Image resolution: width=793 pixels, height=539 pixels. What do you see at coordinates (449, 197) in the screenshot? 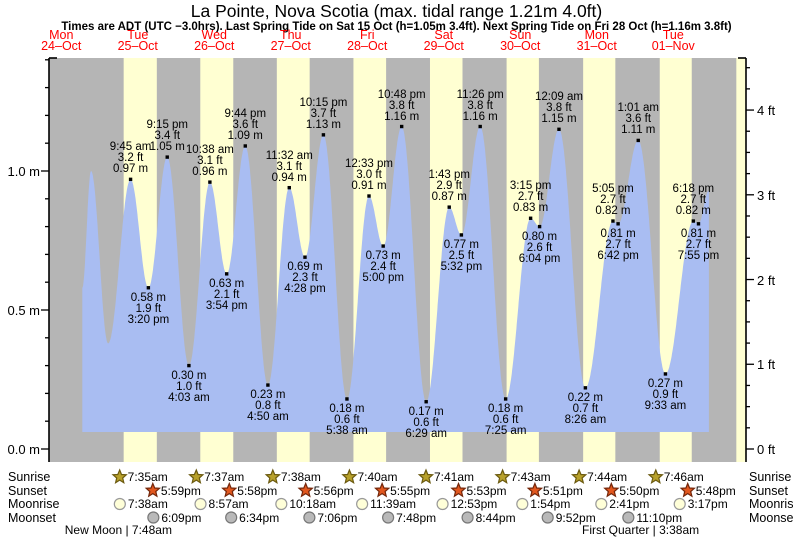
I see `tide-m: 0.87 m` at bounding box center [449, 197].